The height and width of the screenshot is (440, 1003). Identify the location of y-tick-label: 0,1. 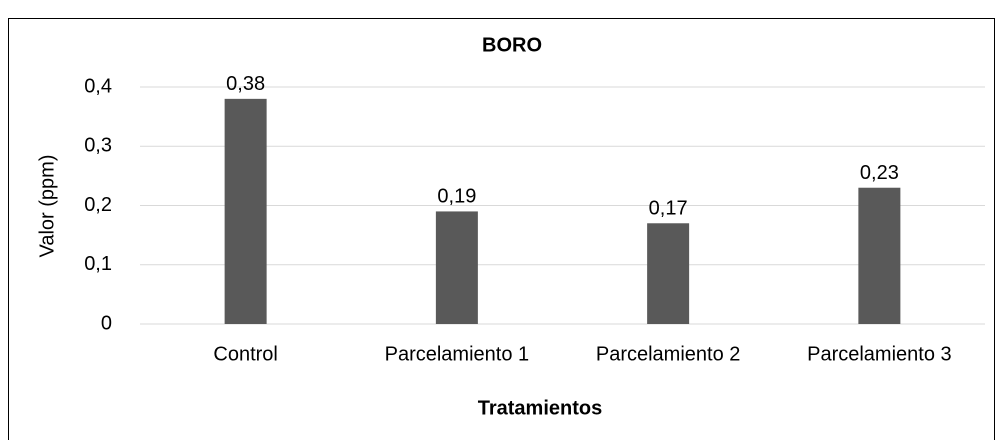
(98, 264).